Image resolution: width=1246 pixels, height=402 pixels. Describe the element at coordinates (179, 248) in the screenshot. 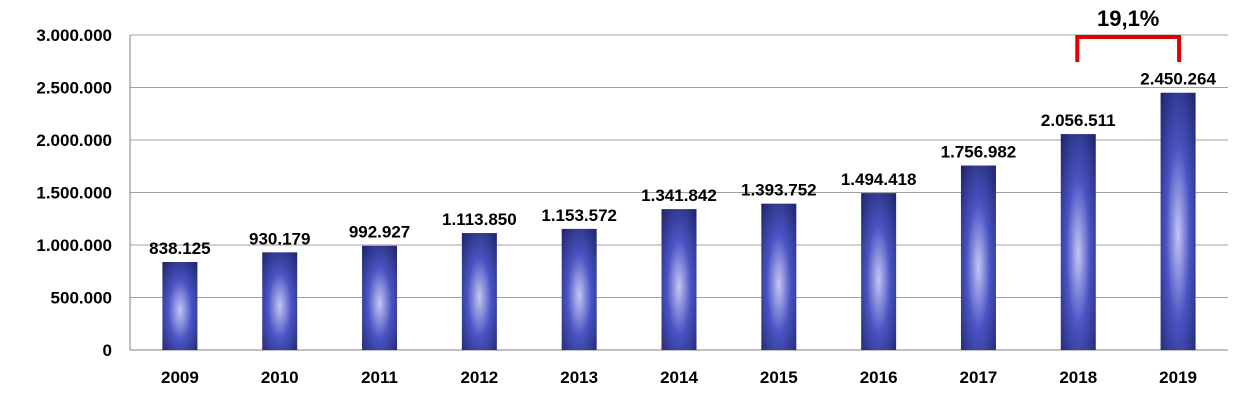

I see `data-label: 838.125` at that location.